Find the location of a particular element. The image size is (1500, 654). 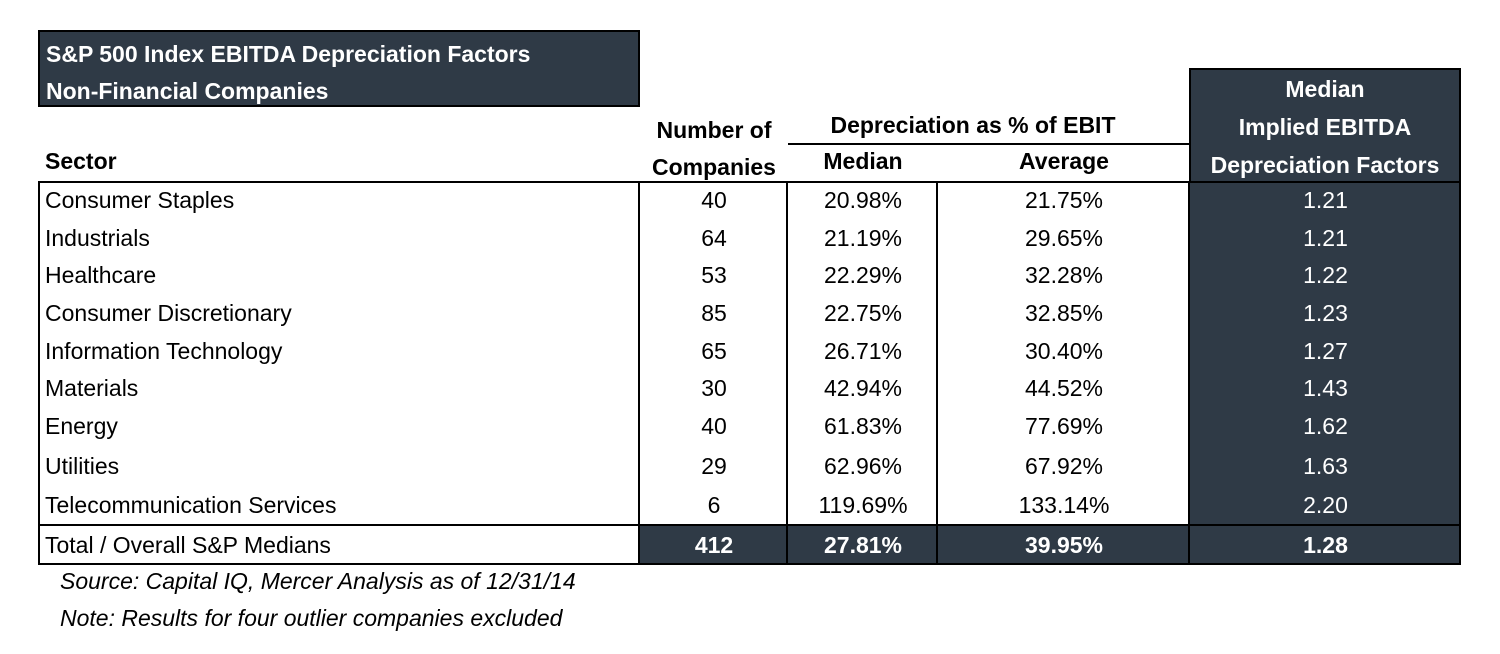

cell-sector: Telecommunication Services is located at coordinates (191, 505).